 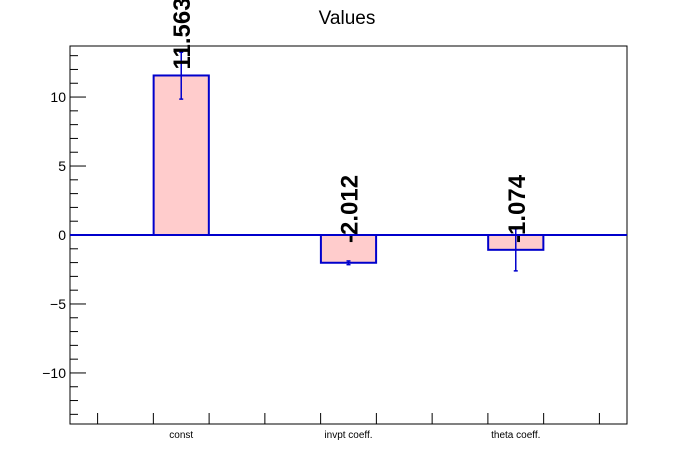 I want to click on bar, so click(x=181, y=155).